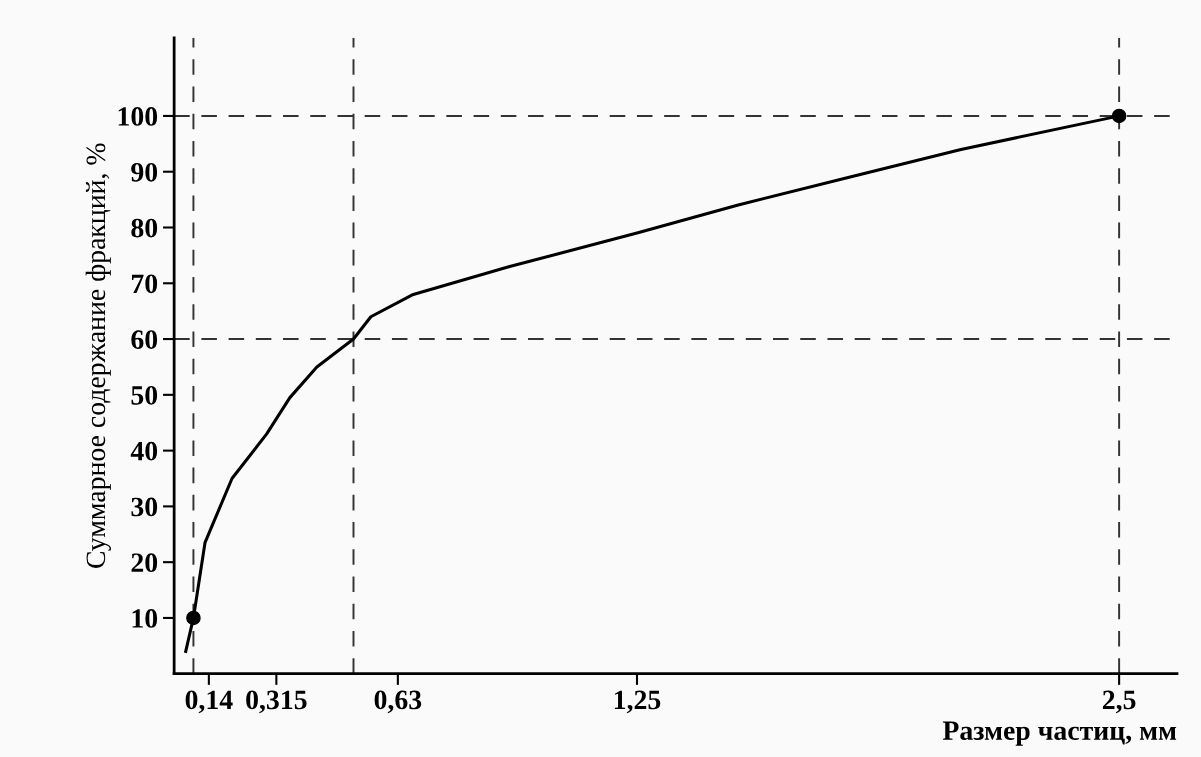 Image resolution: width=1201 pixels, height=757 pixels. I want to click on x-axis-title: Размер частиц, мм, so click(1059, 733).